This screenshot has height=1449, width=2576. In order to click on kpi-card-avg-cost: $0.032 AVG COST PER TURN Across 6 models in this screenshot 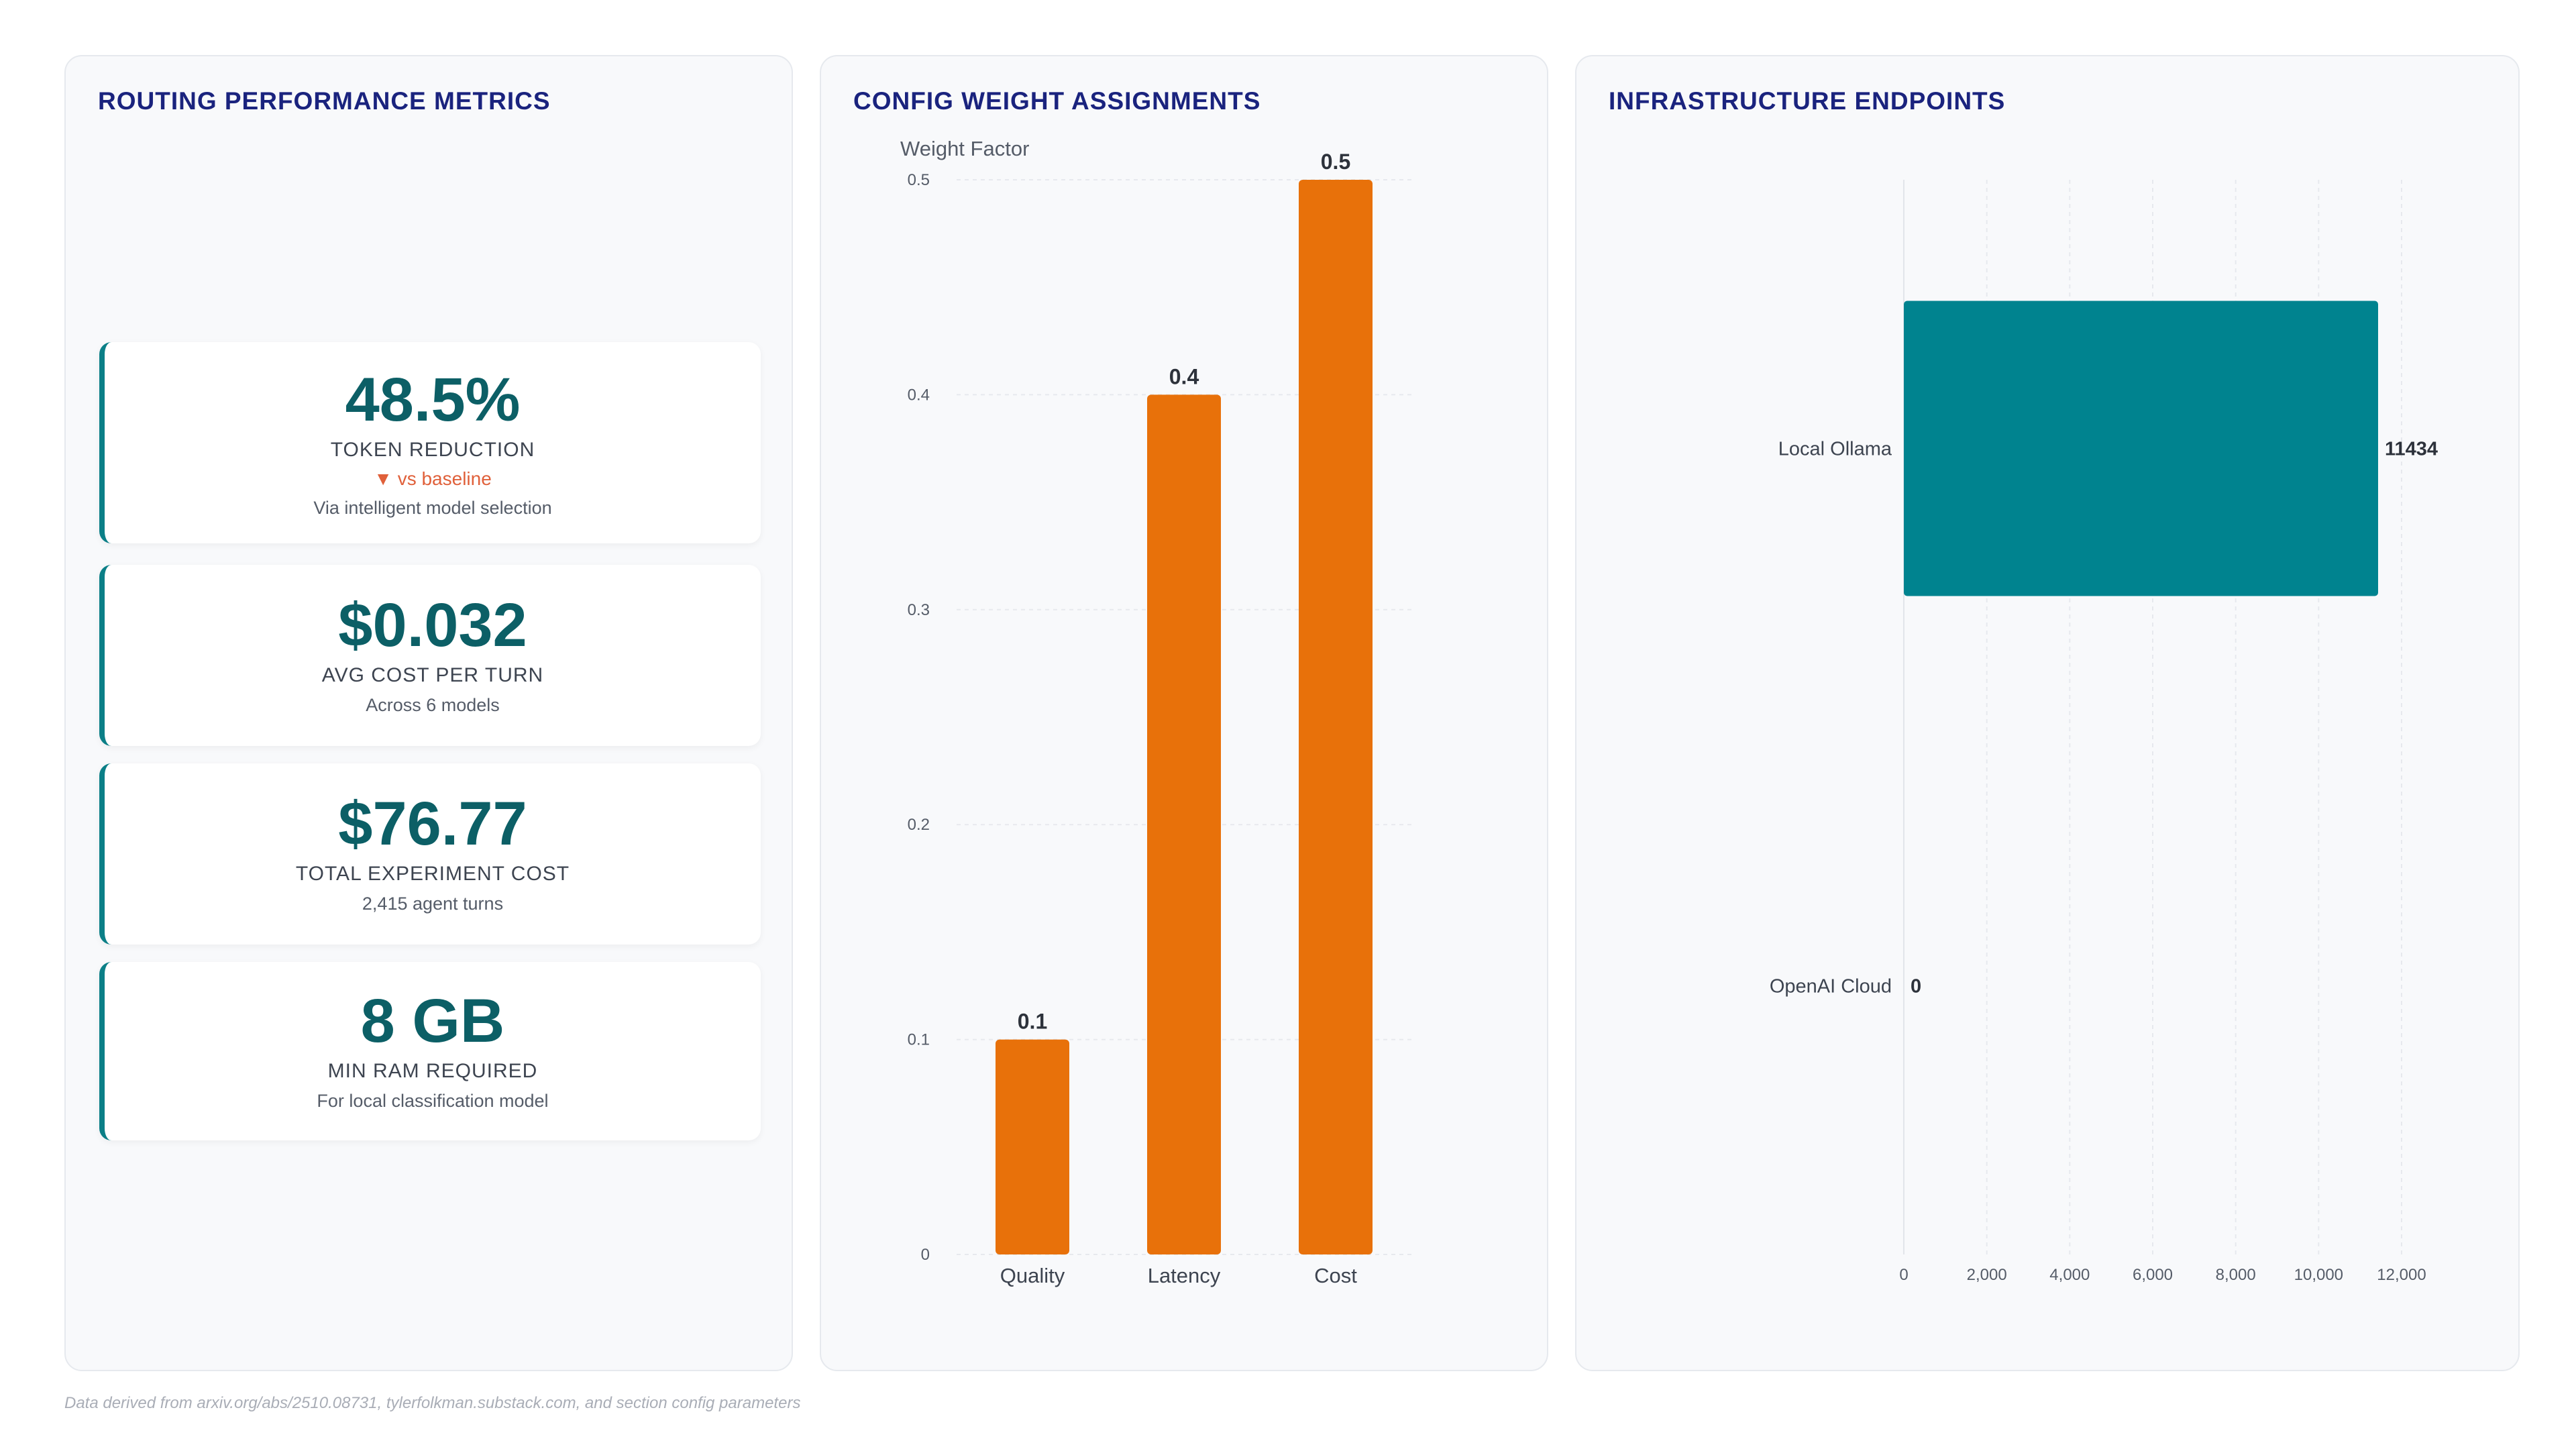, I will do `click(430, 655)`.